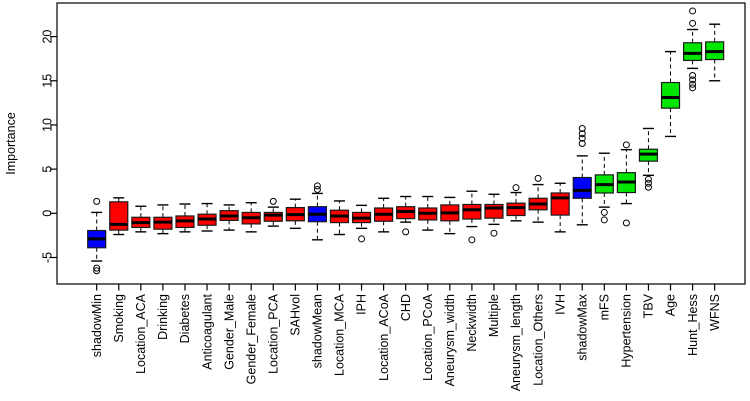 This screenshot has width=750, height=401. Describe the element at coordinates (296, 315) in the screenshot. I see `x-tick-label: SAHvol` at that location.